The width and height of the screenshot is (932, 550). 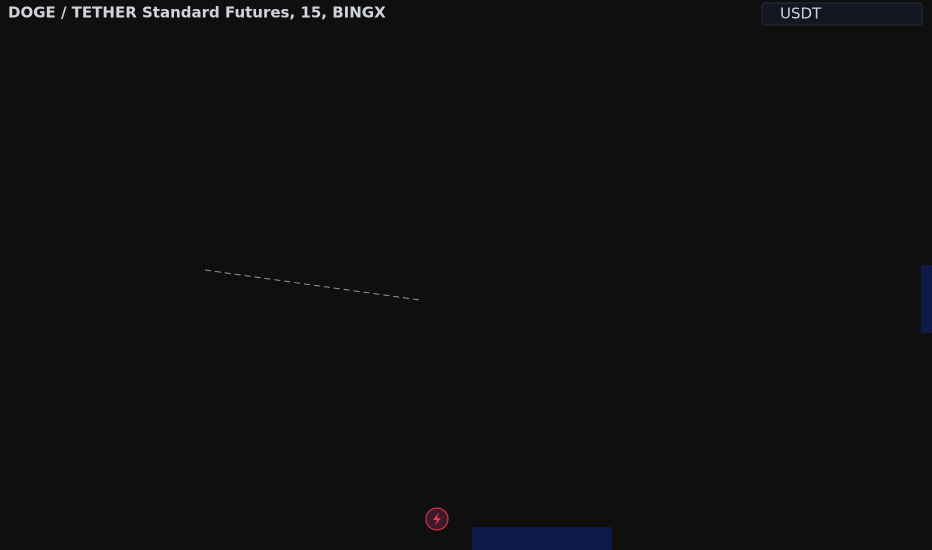 I want to click on currency-button, so click(x=842, y=14).